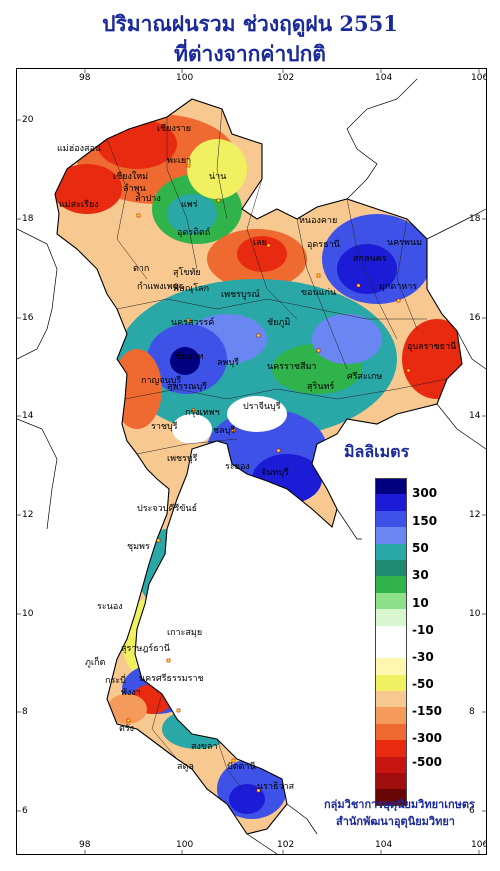 The image size is (500, 871). I want to click on province-label: เลย, so click(260, 243).